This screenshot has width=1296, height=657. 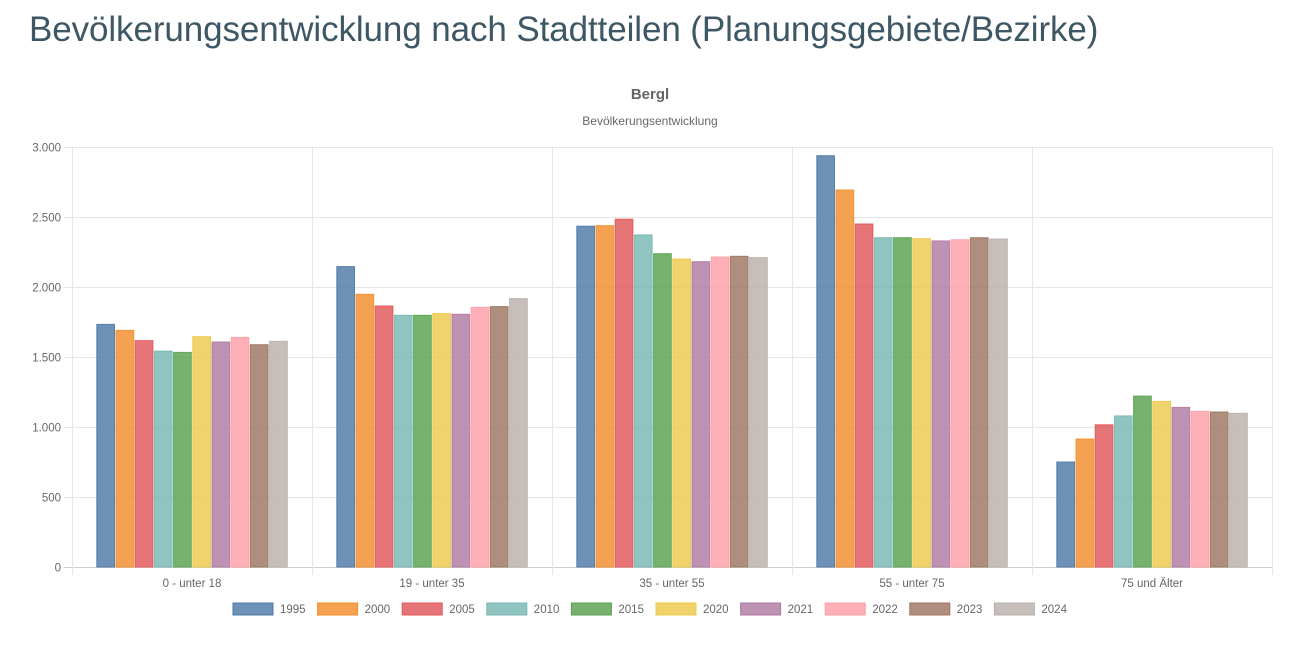 I want to click on y-tick-label: 1.500, so click(x=46, y=359).